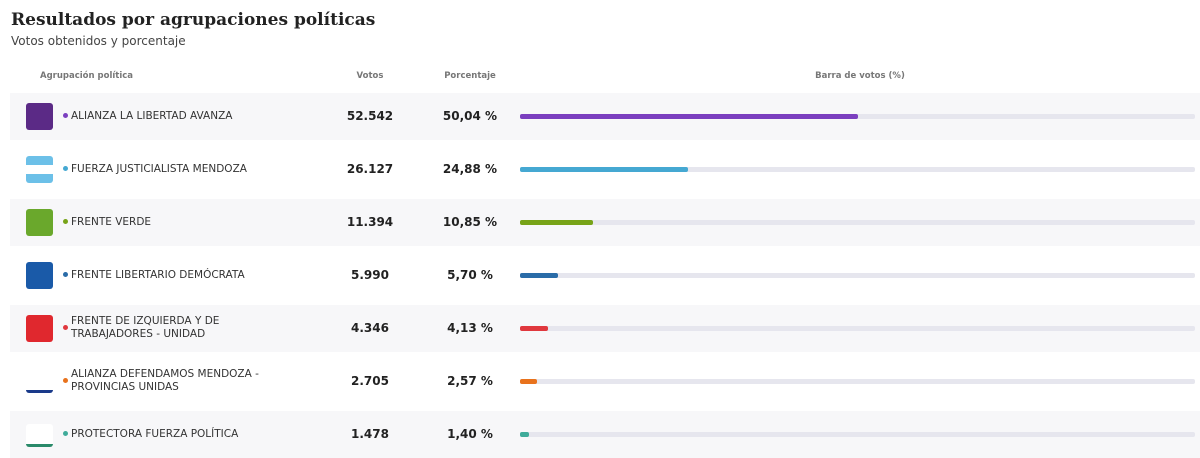 Image resolution: width=1200 pixels, height=458 pixels. I want to click on party-name: FRENTE VERDE, so click(111, 221).